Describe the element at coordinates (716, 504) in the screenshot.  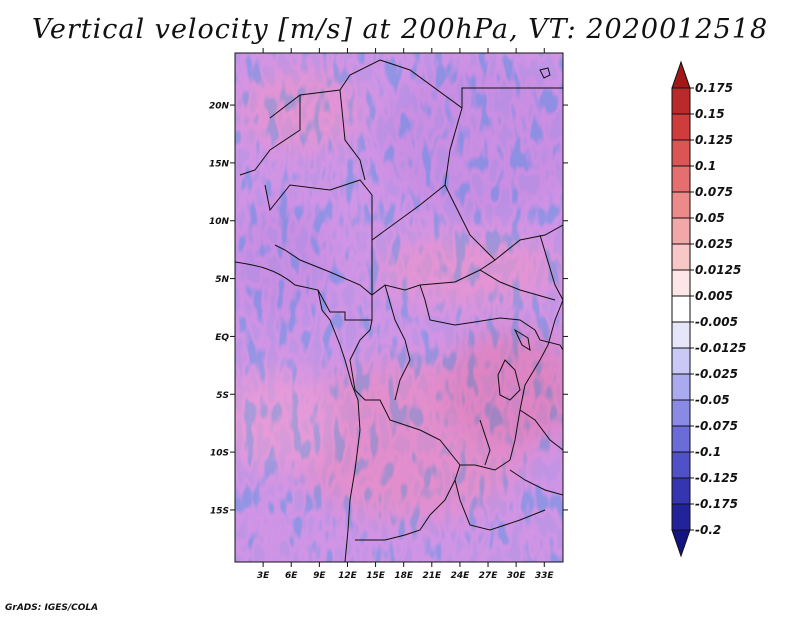
I see `colorbar-label: -0.175` at that location.